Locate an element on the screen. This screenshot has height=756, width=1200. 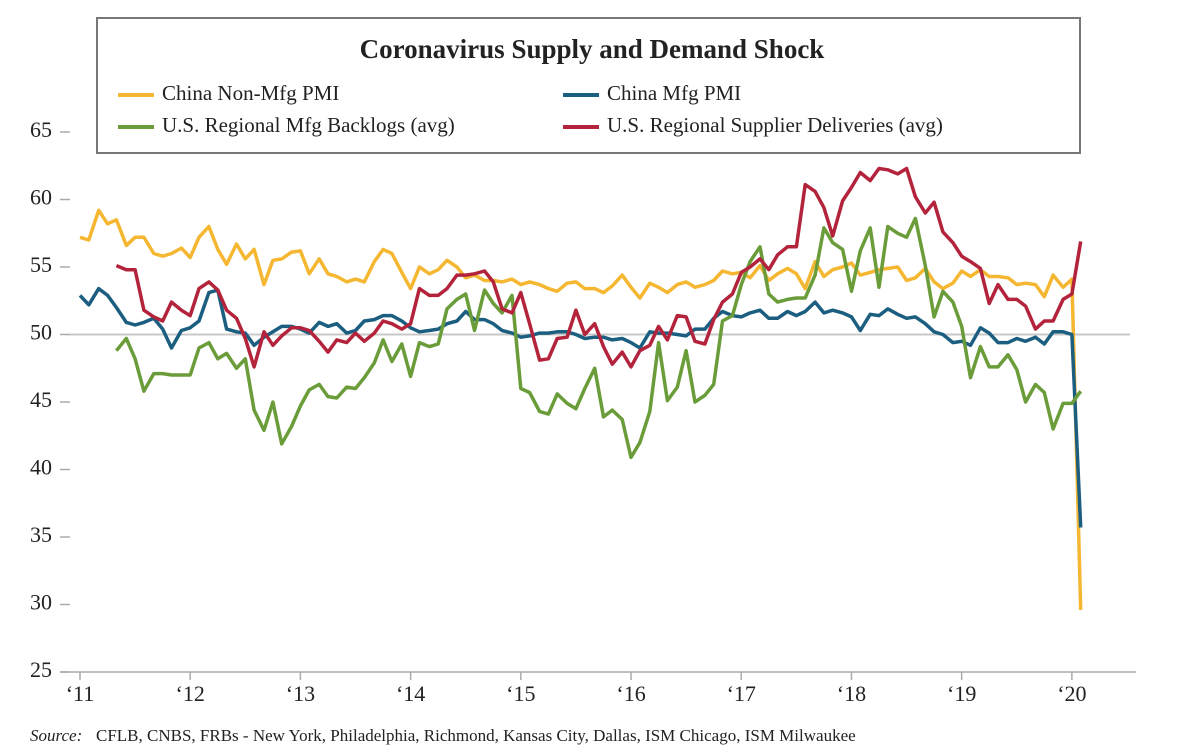
x-tick-label: ‘19 is located at coordinates (961, 693).